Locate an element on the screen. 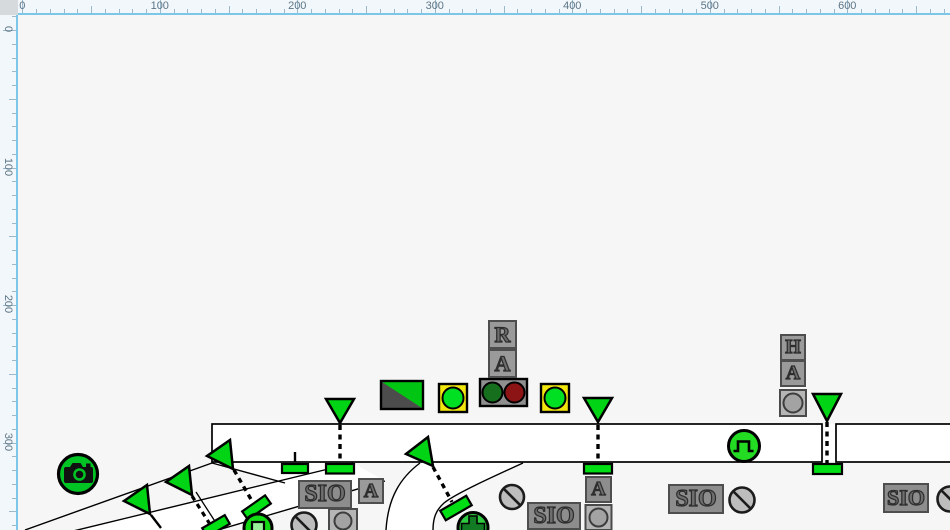 The height and width of the screenshot is (530, 950). diagonal-rail-b is located at coordinates (214, 496).